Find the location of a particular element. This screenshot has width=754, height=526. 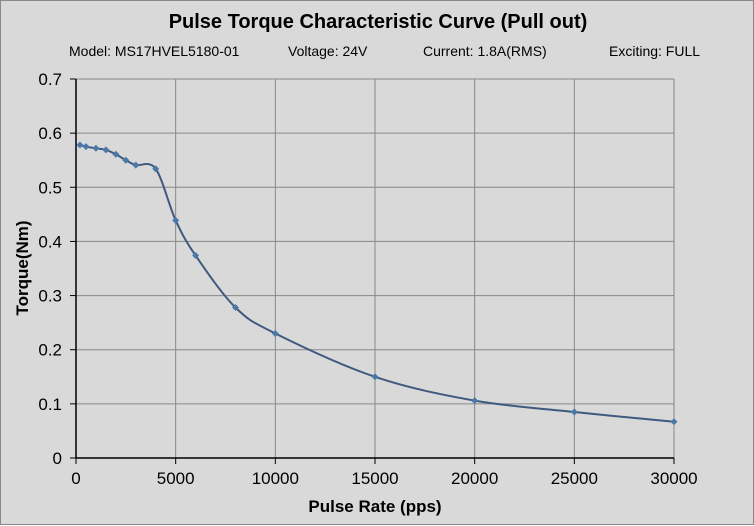

y-tick-label: 0.7 is located at coordinates (50, 79).